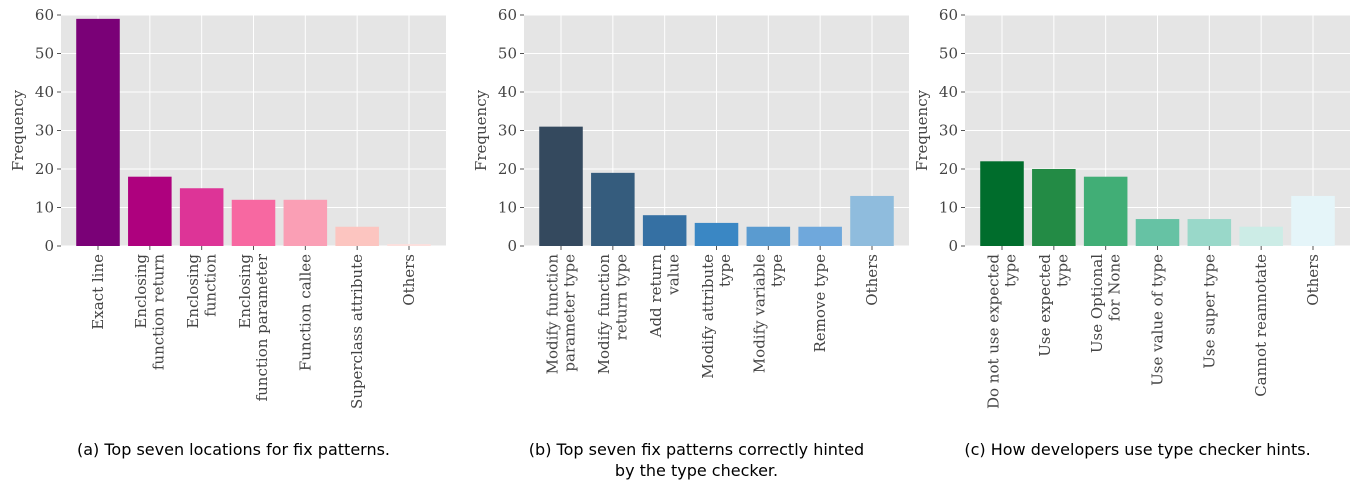 The width and height of the screenshot is (1359, 484). I want to click on x-tick-label: Add returnvalue, so click(664, 296).